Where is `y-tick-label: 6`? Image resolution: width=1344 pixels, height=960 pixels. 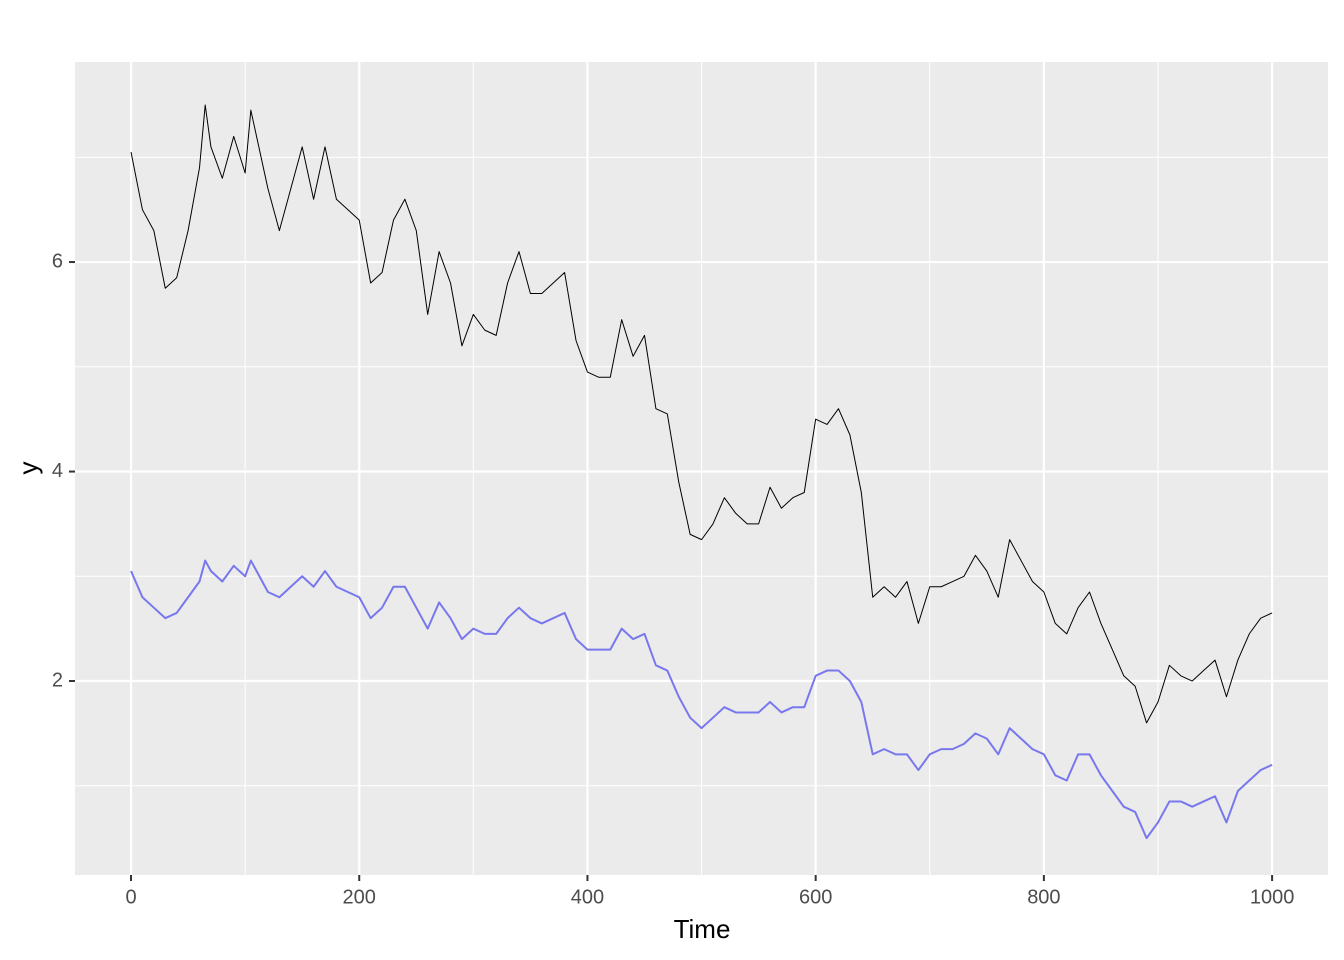 y-tick-label: 6 is located at coordinates (57, 261).